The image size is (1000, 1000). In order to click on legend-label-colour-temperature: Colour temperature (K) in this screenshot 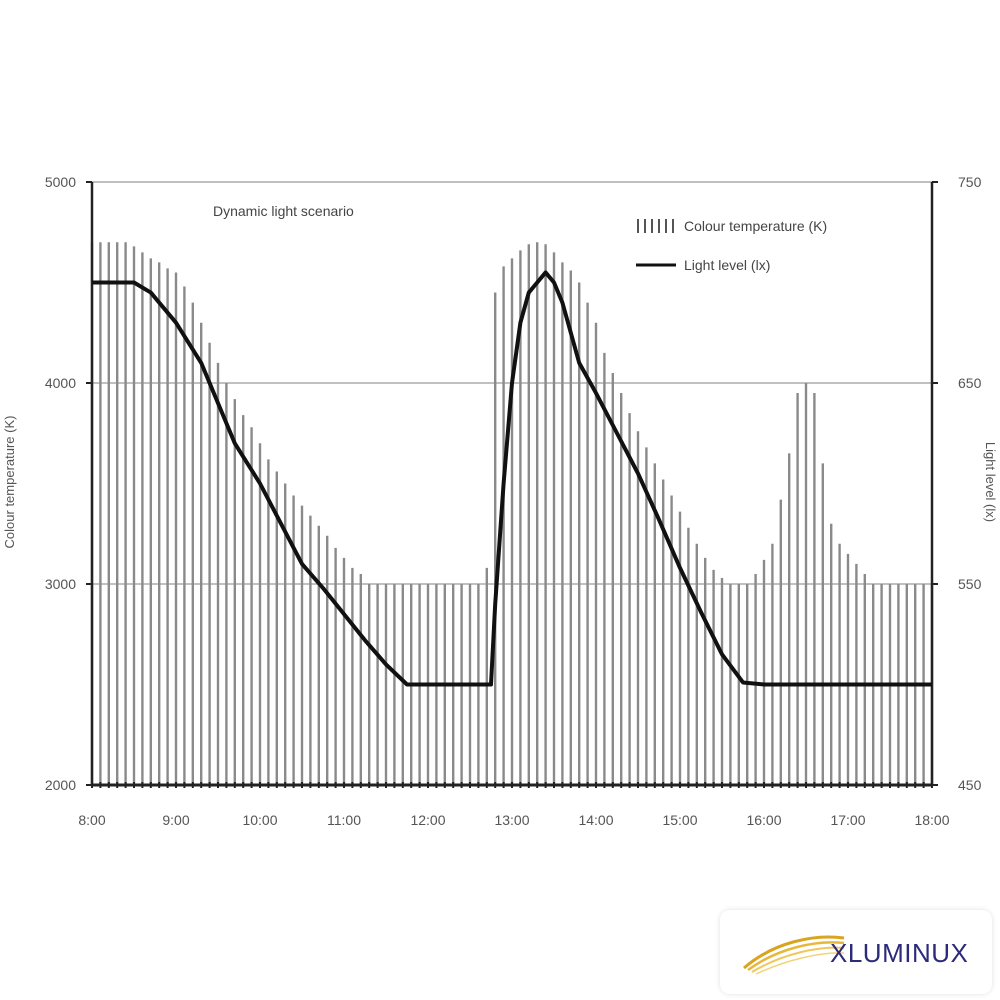, I will do `click(755, 226)`.